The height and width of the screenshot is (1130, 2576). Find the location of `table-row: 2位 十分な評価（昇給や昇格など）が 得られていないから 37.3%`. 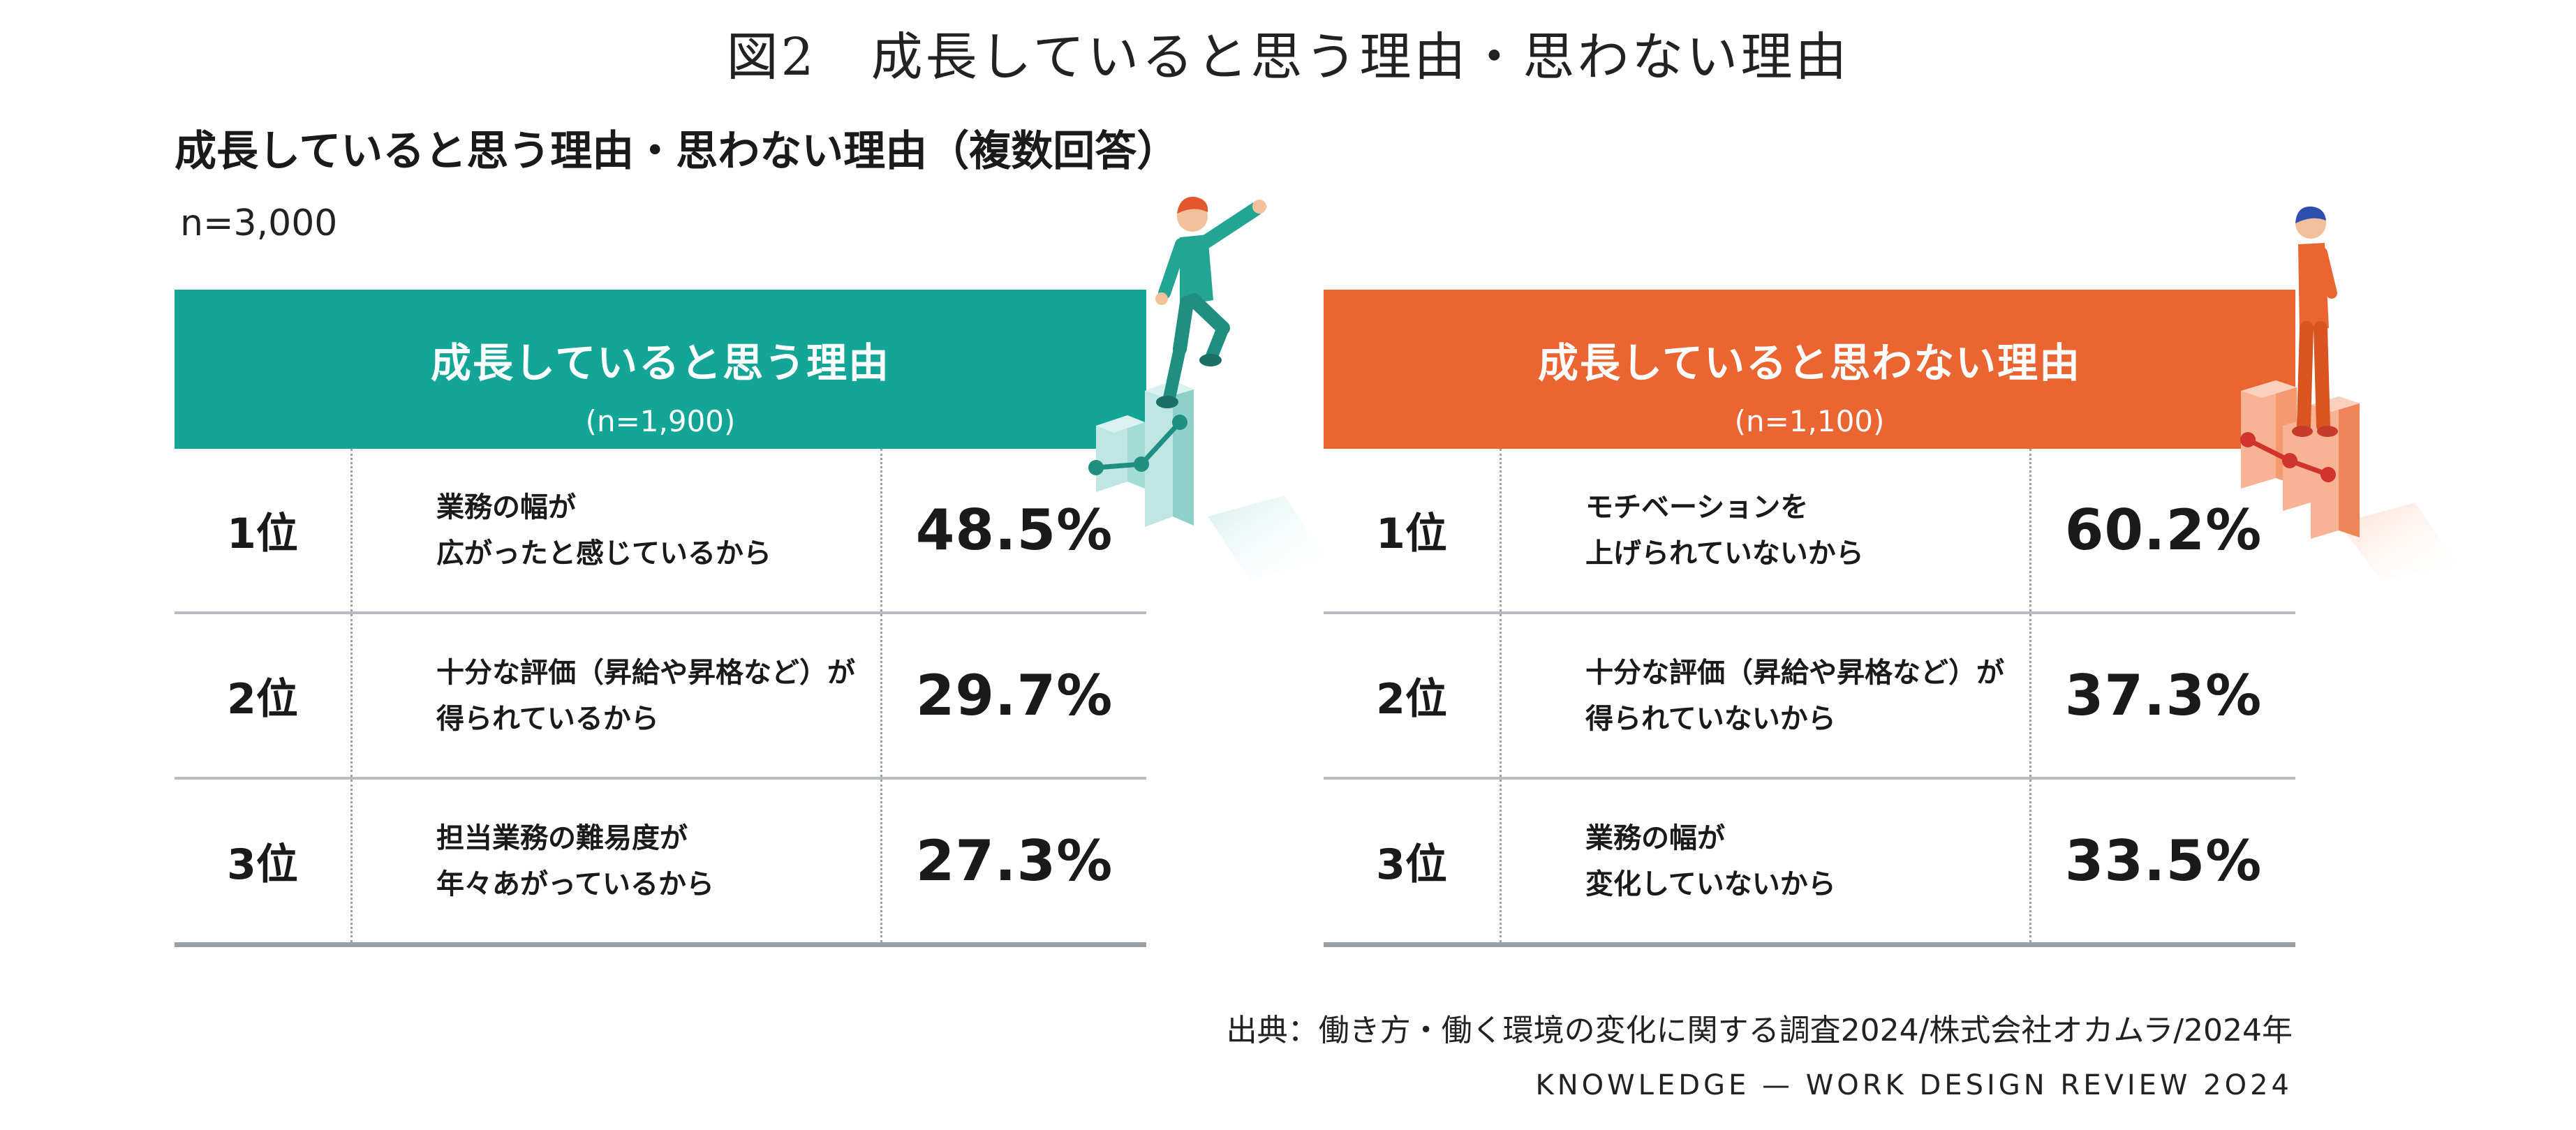

table-row: 2位 十分な評価（昇給や昇格など）が 得られていないから 37.3% is located at coordinates (1809, 697).